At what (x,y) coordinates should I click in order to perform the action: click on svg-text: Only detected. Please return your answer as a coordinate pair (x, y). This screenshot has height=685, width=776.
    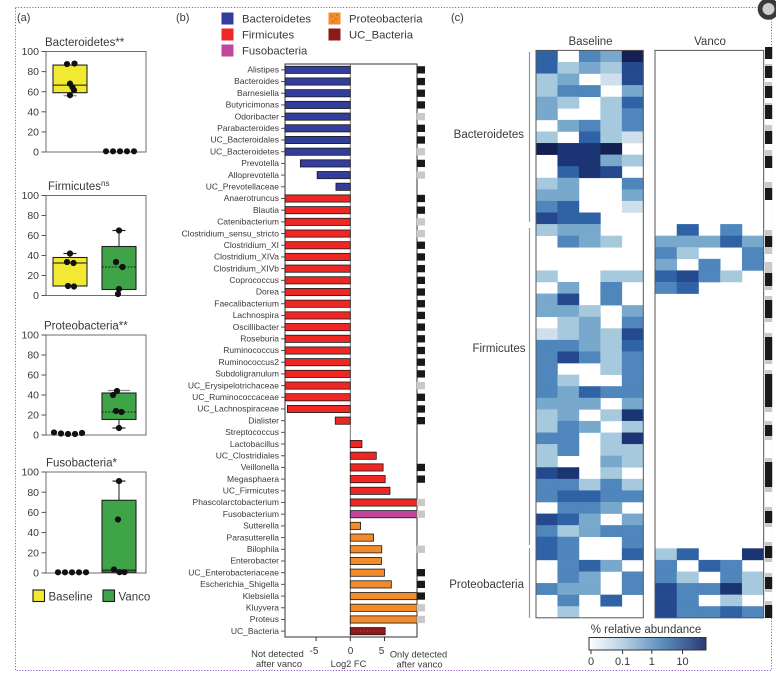
    Looking at the image, I should click on (418, 655).